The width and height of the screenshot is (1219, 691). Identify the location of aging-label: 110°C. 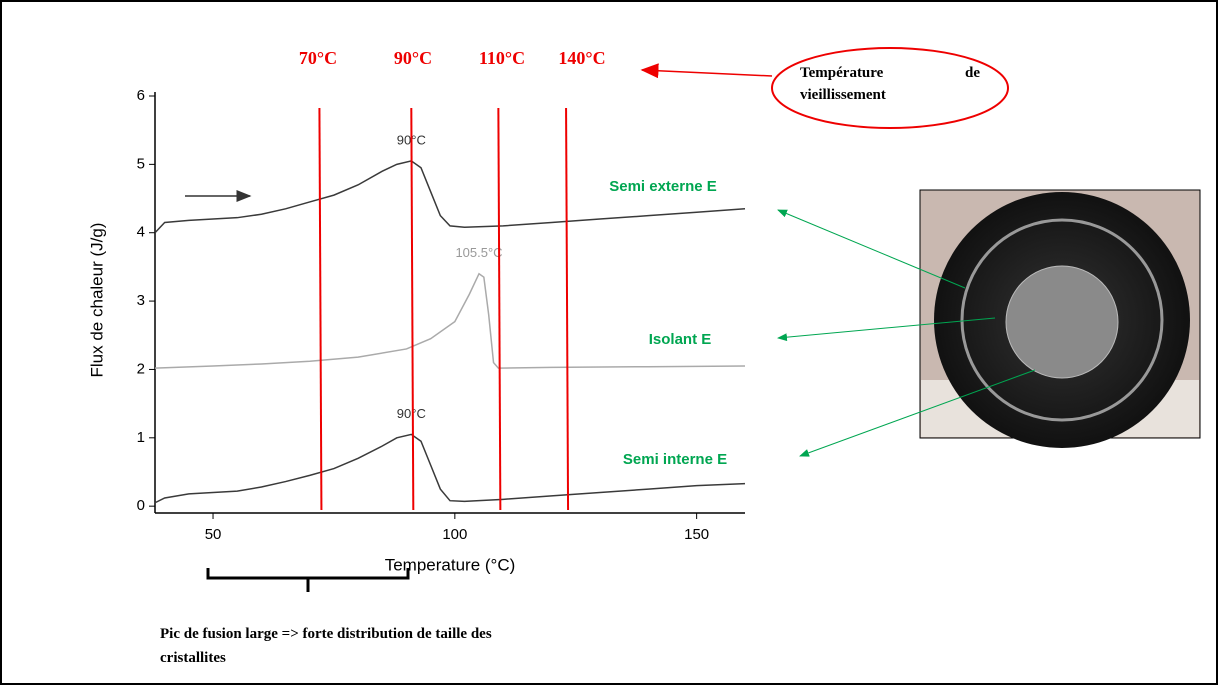
(502, 58).